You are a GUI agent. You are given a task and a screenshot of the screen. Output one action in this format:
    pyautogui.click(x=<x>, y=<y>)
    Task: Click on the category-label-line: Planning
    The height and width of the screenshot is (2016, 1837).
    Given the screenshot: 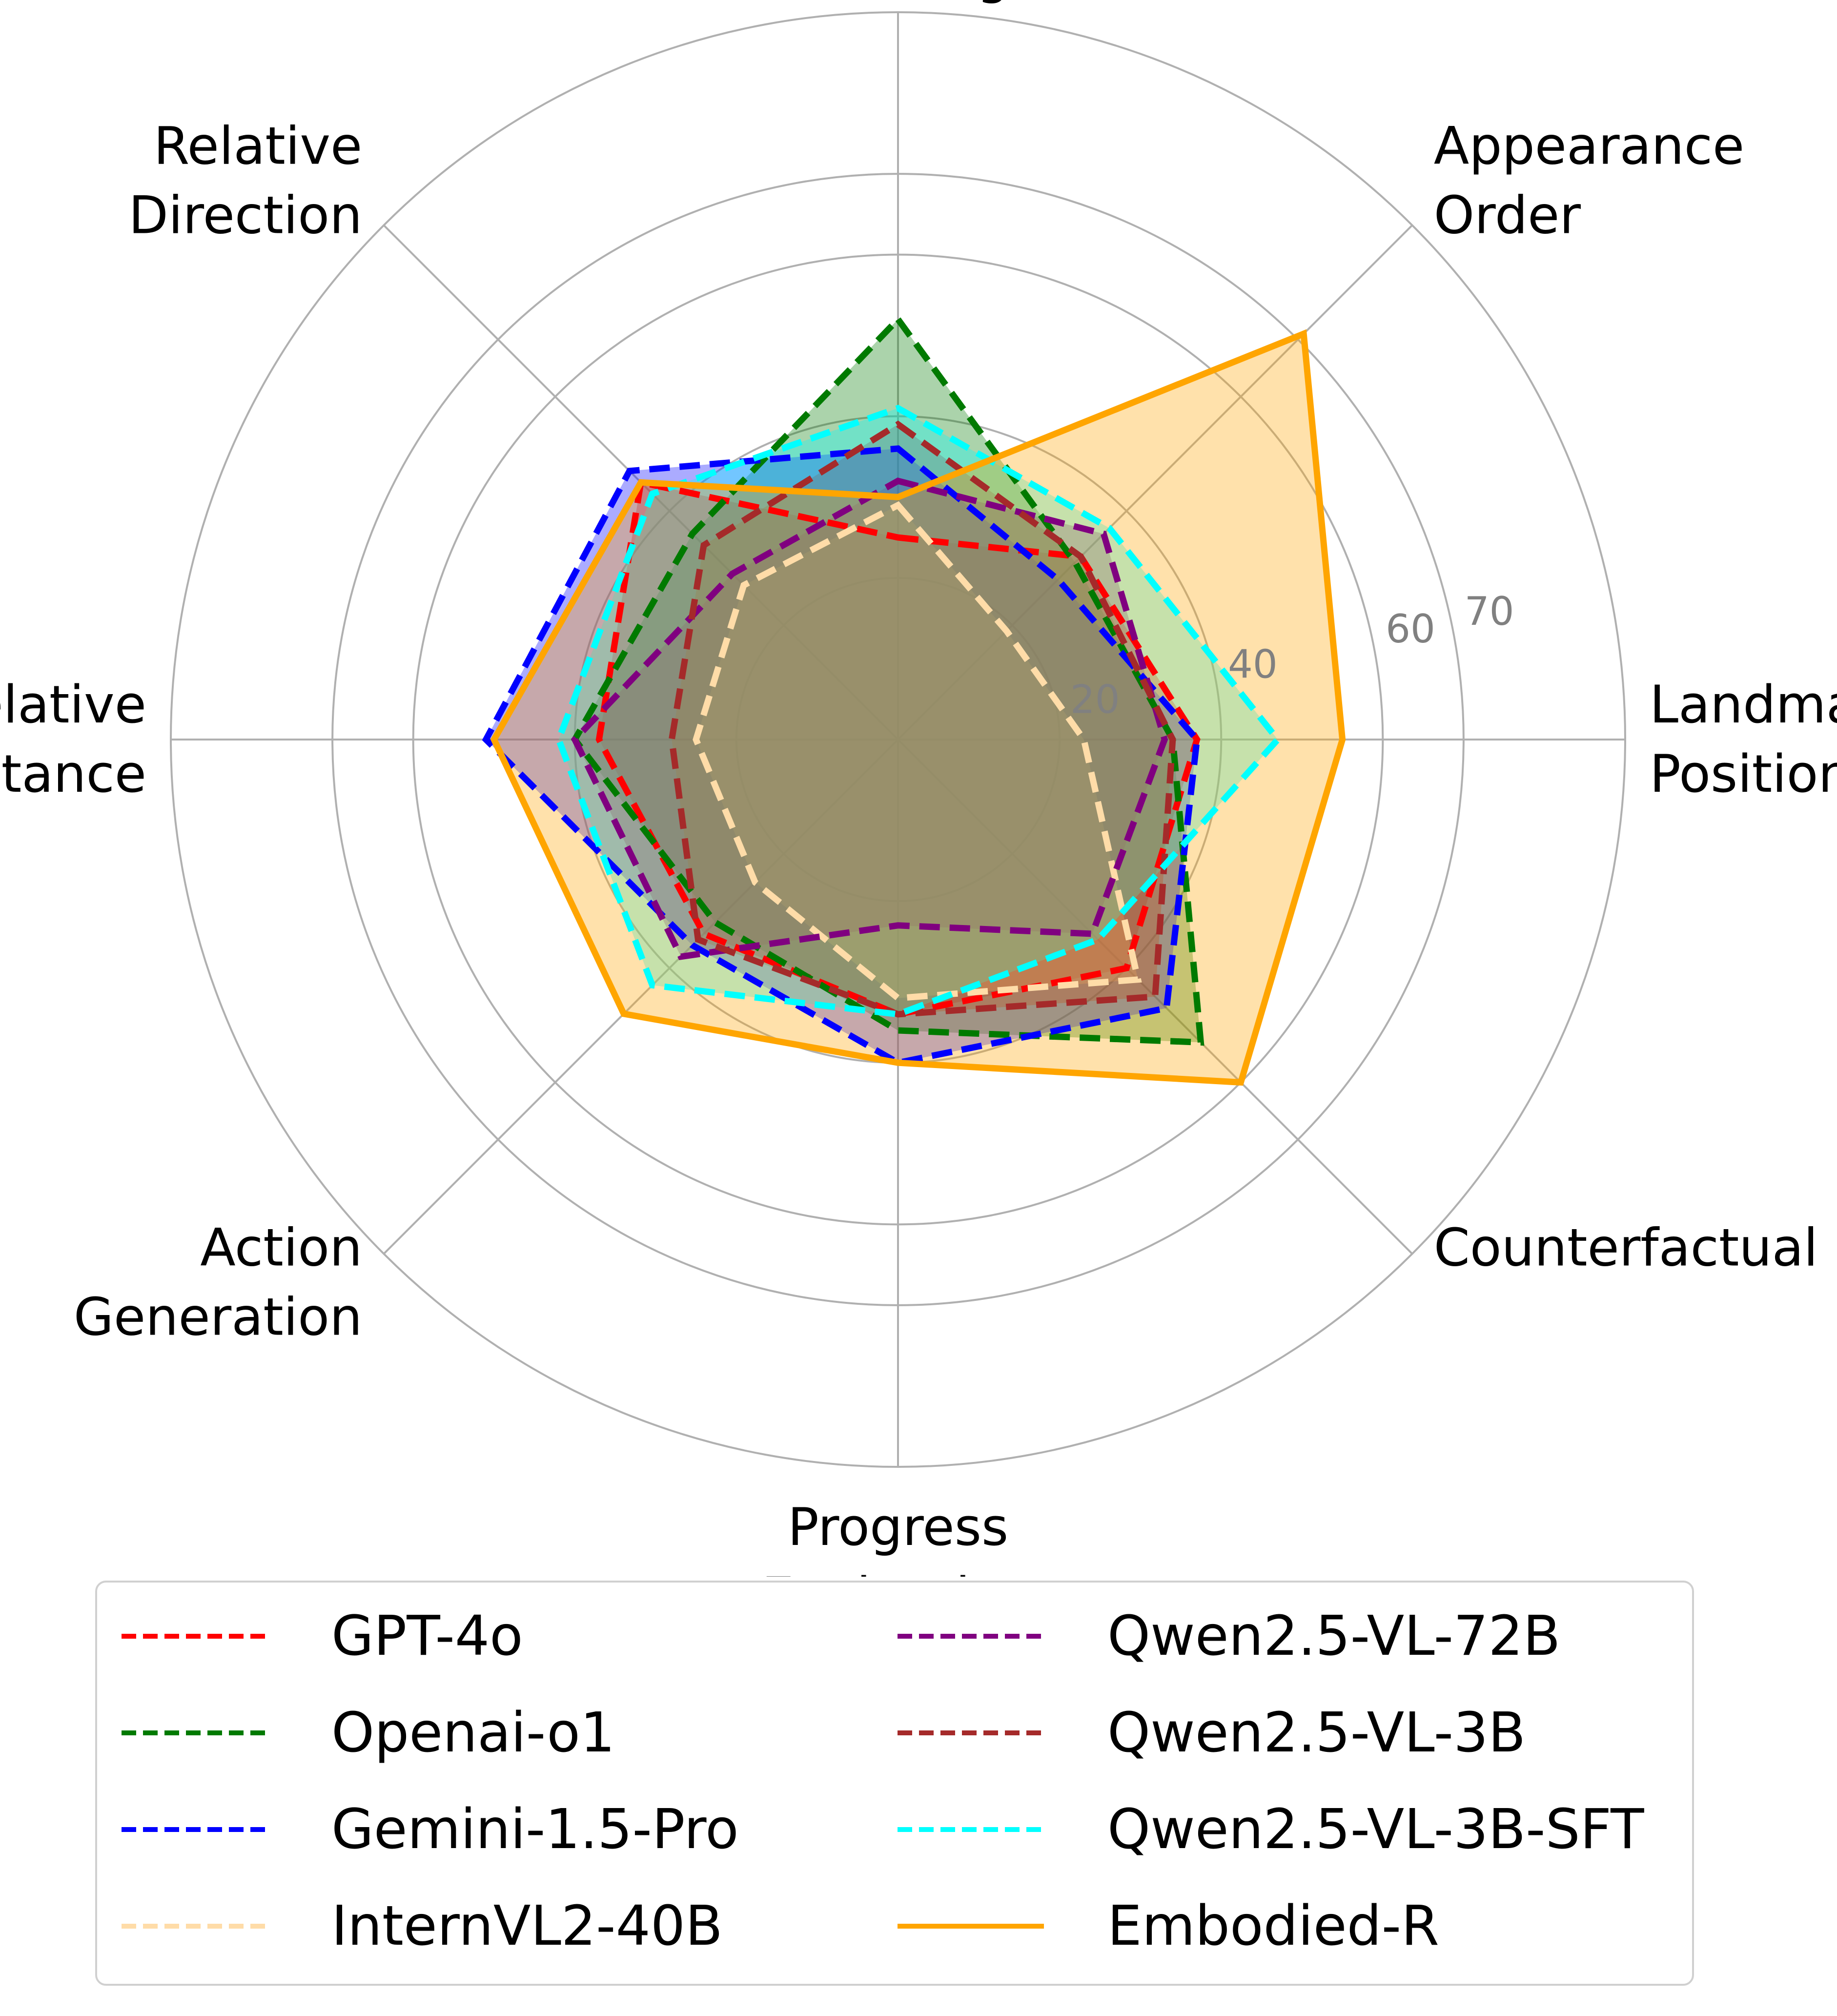 What is the action you would take?
    pyautogui.click(x=898, y=2)
    